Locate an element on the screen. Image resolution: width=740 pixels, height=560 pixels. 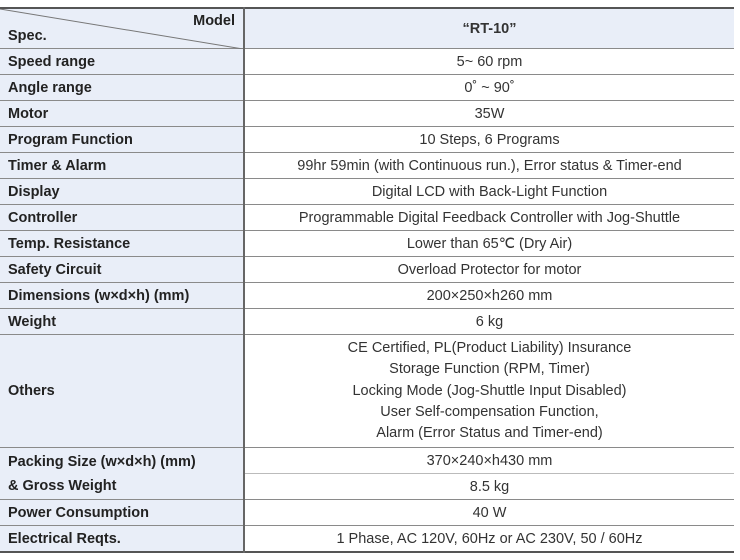
spec-value: 10 Steps, 6 Programs is located at coordinates (489, 139).